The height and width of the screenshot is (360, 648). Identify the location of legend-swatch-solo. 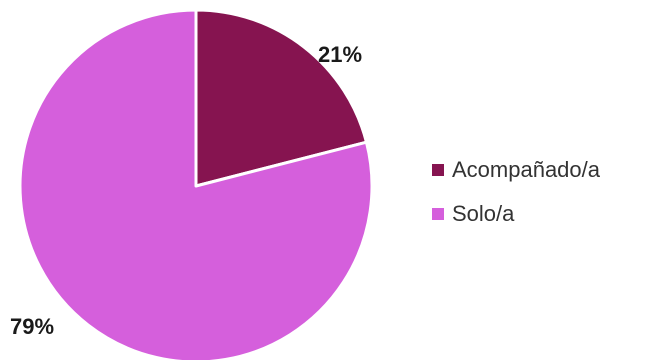
(438, 214).